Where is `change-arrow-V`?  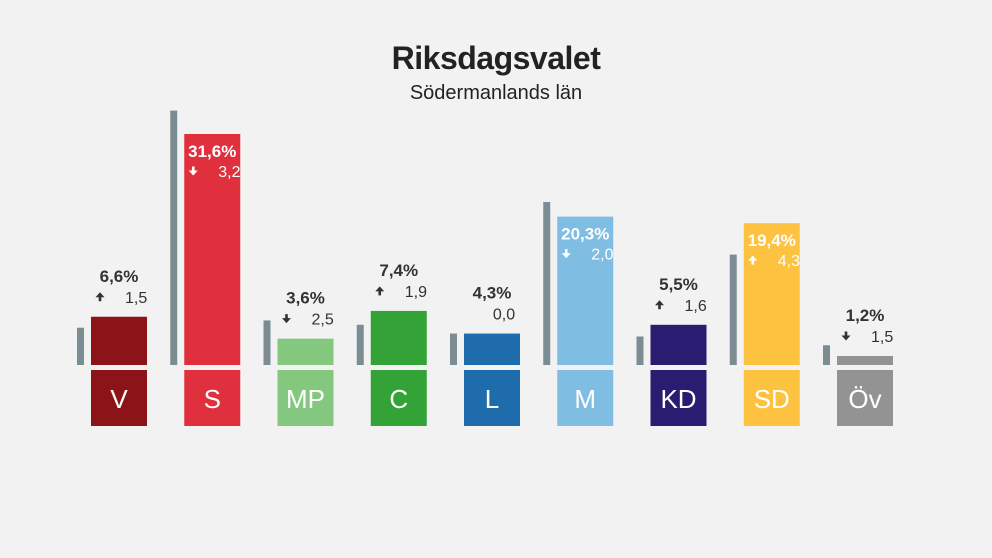
change-arrow-V is located at coordinates (100, 297).